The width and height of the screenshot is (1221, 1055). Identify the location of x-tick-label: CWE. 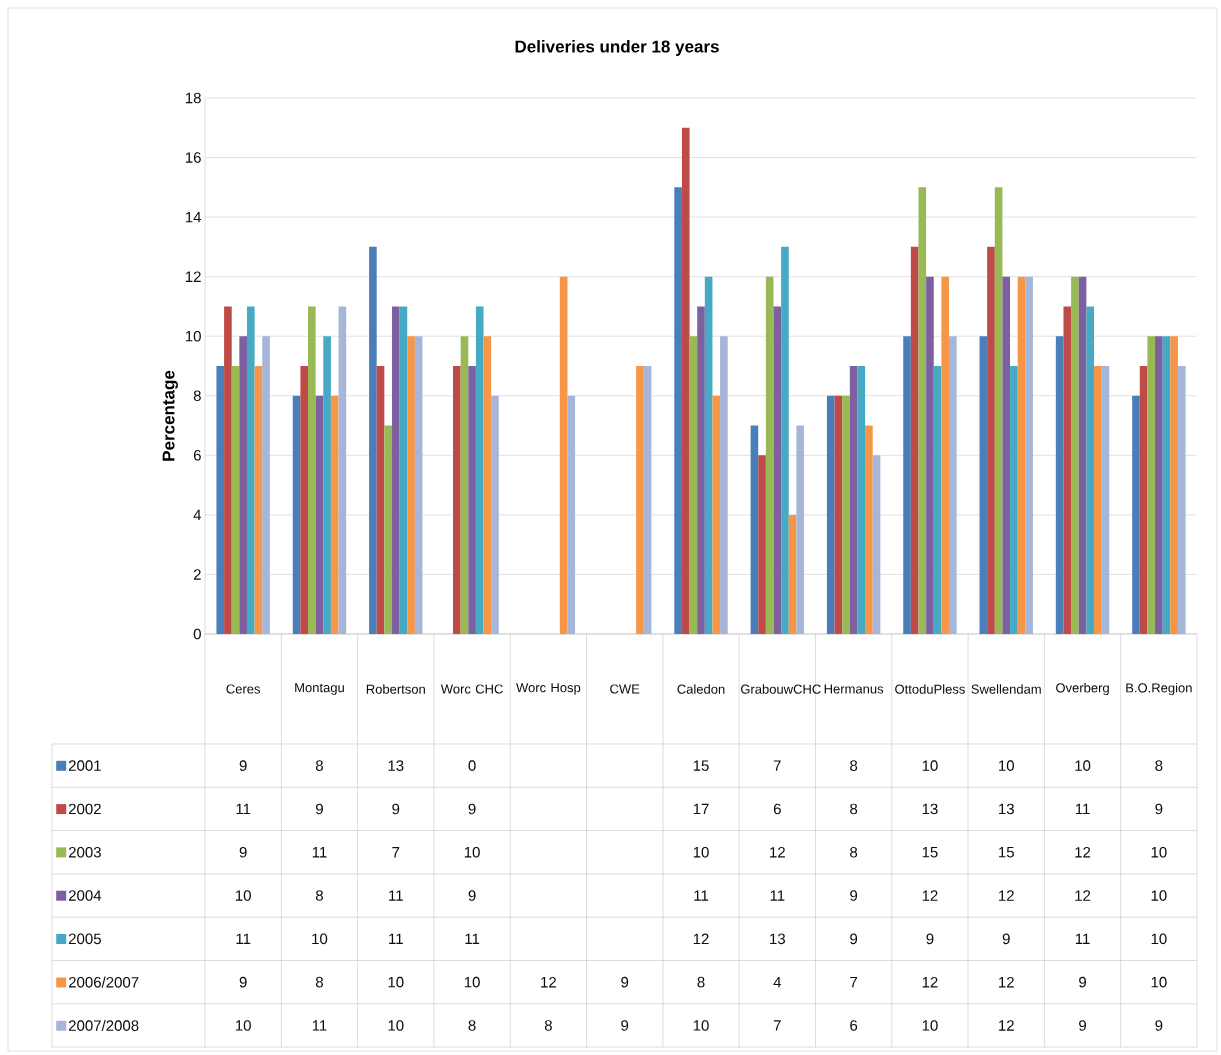
(625, 689).